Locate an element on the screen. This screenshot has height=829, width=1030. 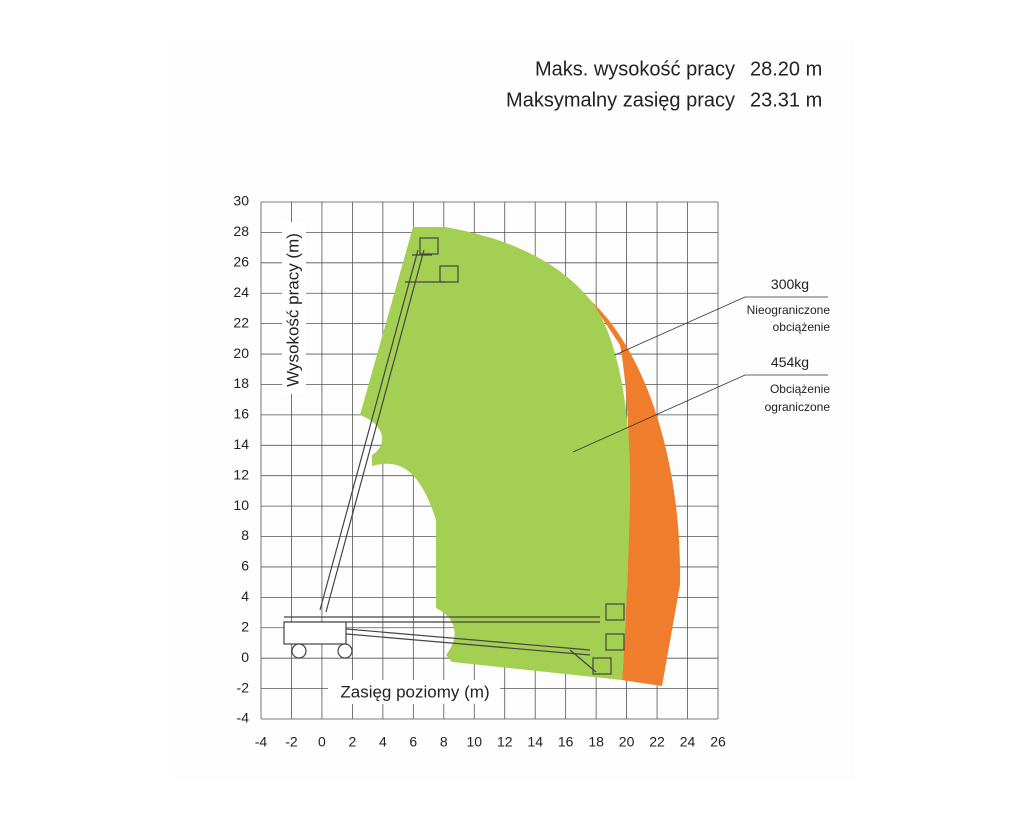
x-tick-label: 12 is located at coordinates (505, 742).